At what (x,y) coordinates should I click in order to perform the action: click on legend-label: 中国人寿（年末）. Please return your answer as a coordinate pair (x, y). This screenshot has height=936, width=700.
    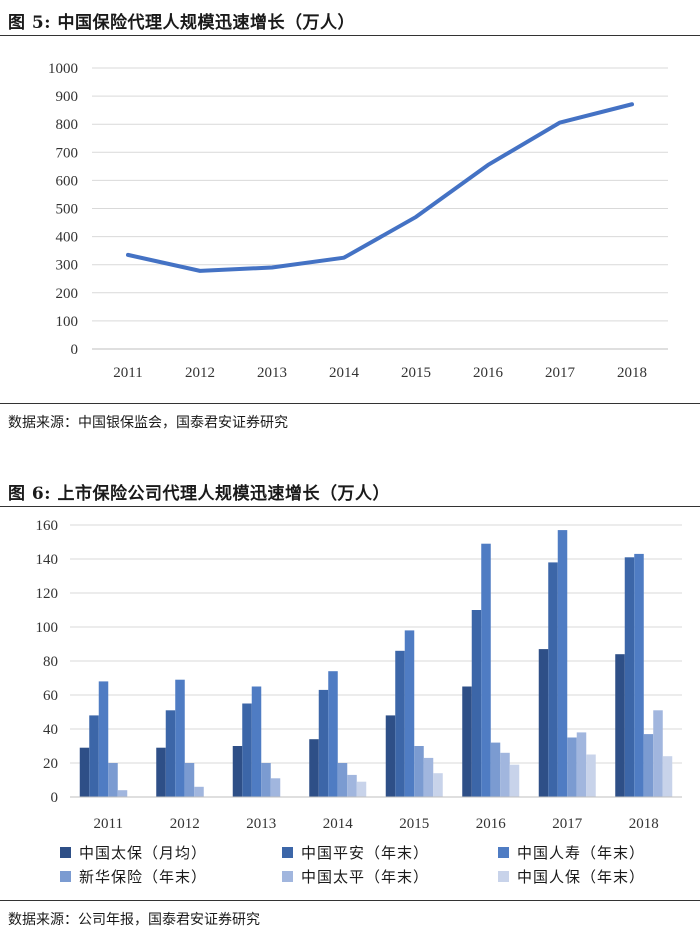
    Looking at the image, I should click on (581, 853).